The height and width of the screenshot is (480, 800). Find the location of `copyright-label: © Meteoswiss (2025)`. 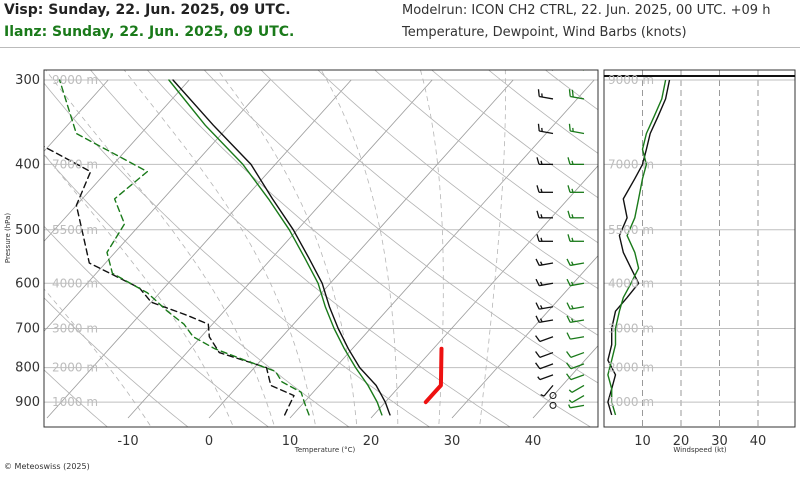

copyright-label: © Meteoswiss (2025) is located at coordinates (47, 466).